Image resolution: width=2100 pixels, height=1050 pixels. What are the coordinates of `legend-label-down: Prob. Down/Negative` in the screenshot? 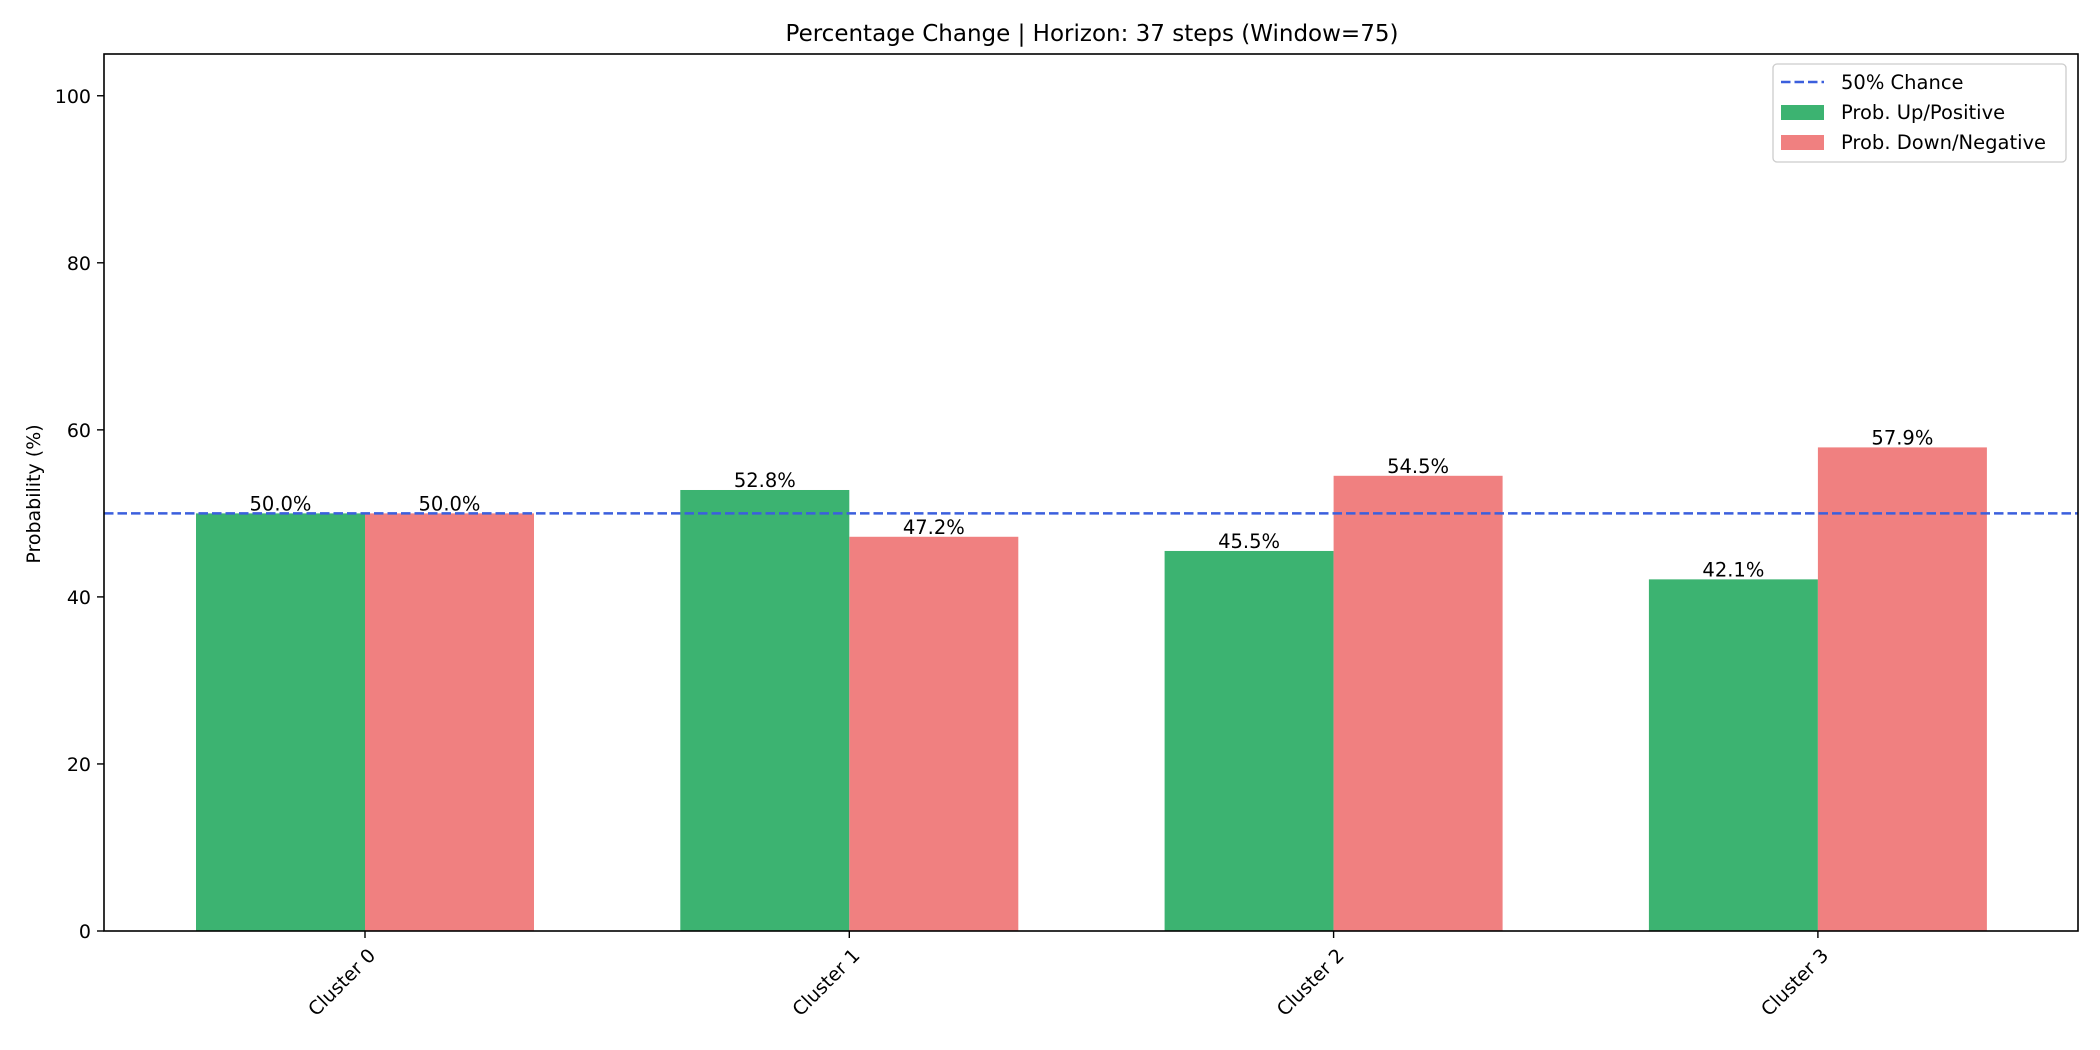 It's located at (1943, 142).